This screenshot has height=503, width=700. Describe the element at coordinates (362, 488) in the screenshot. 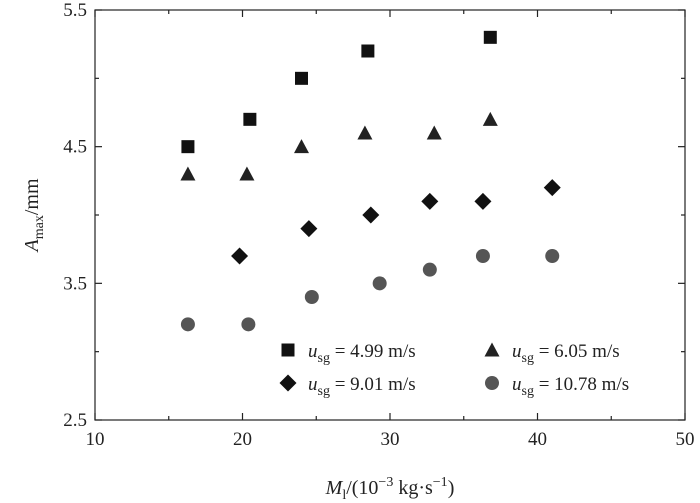

I see `x-axis-label-unit-open: /(10` at that location.